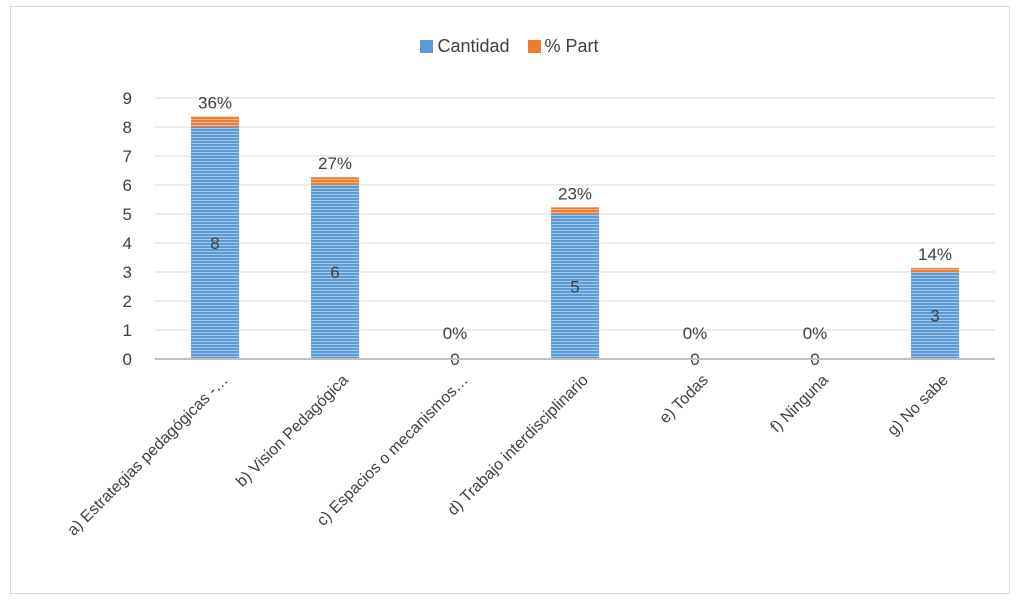  I want to click on x-category-label: b) Vision Pedagógica, so click(292, 431).